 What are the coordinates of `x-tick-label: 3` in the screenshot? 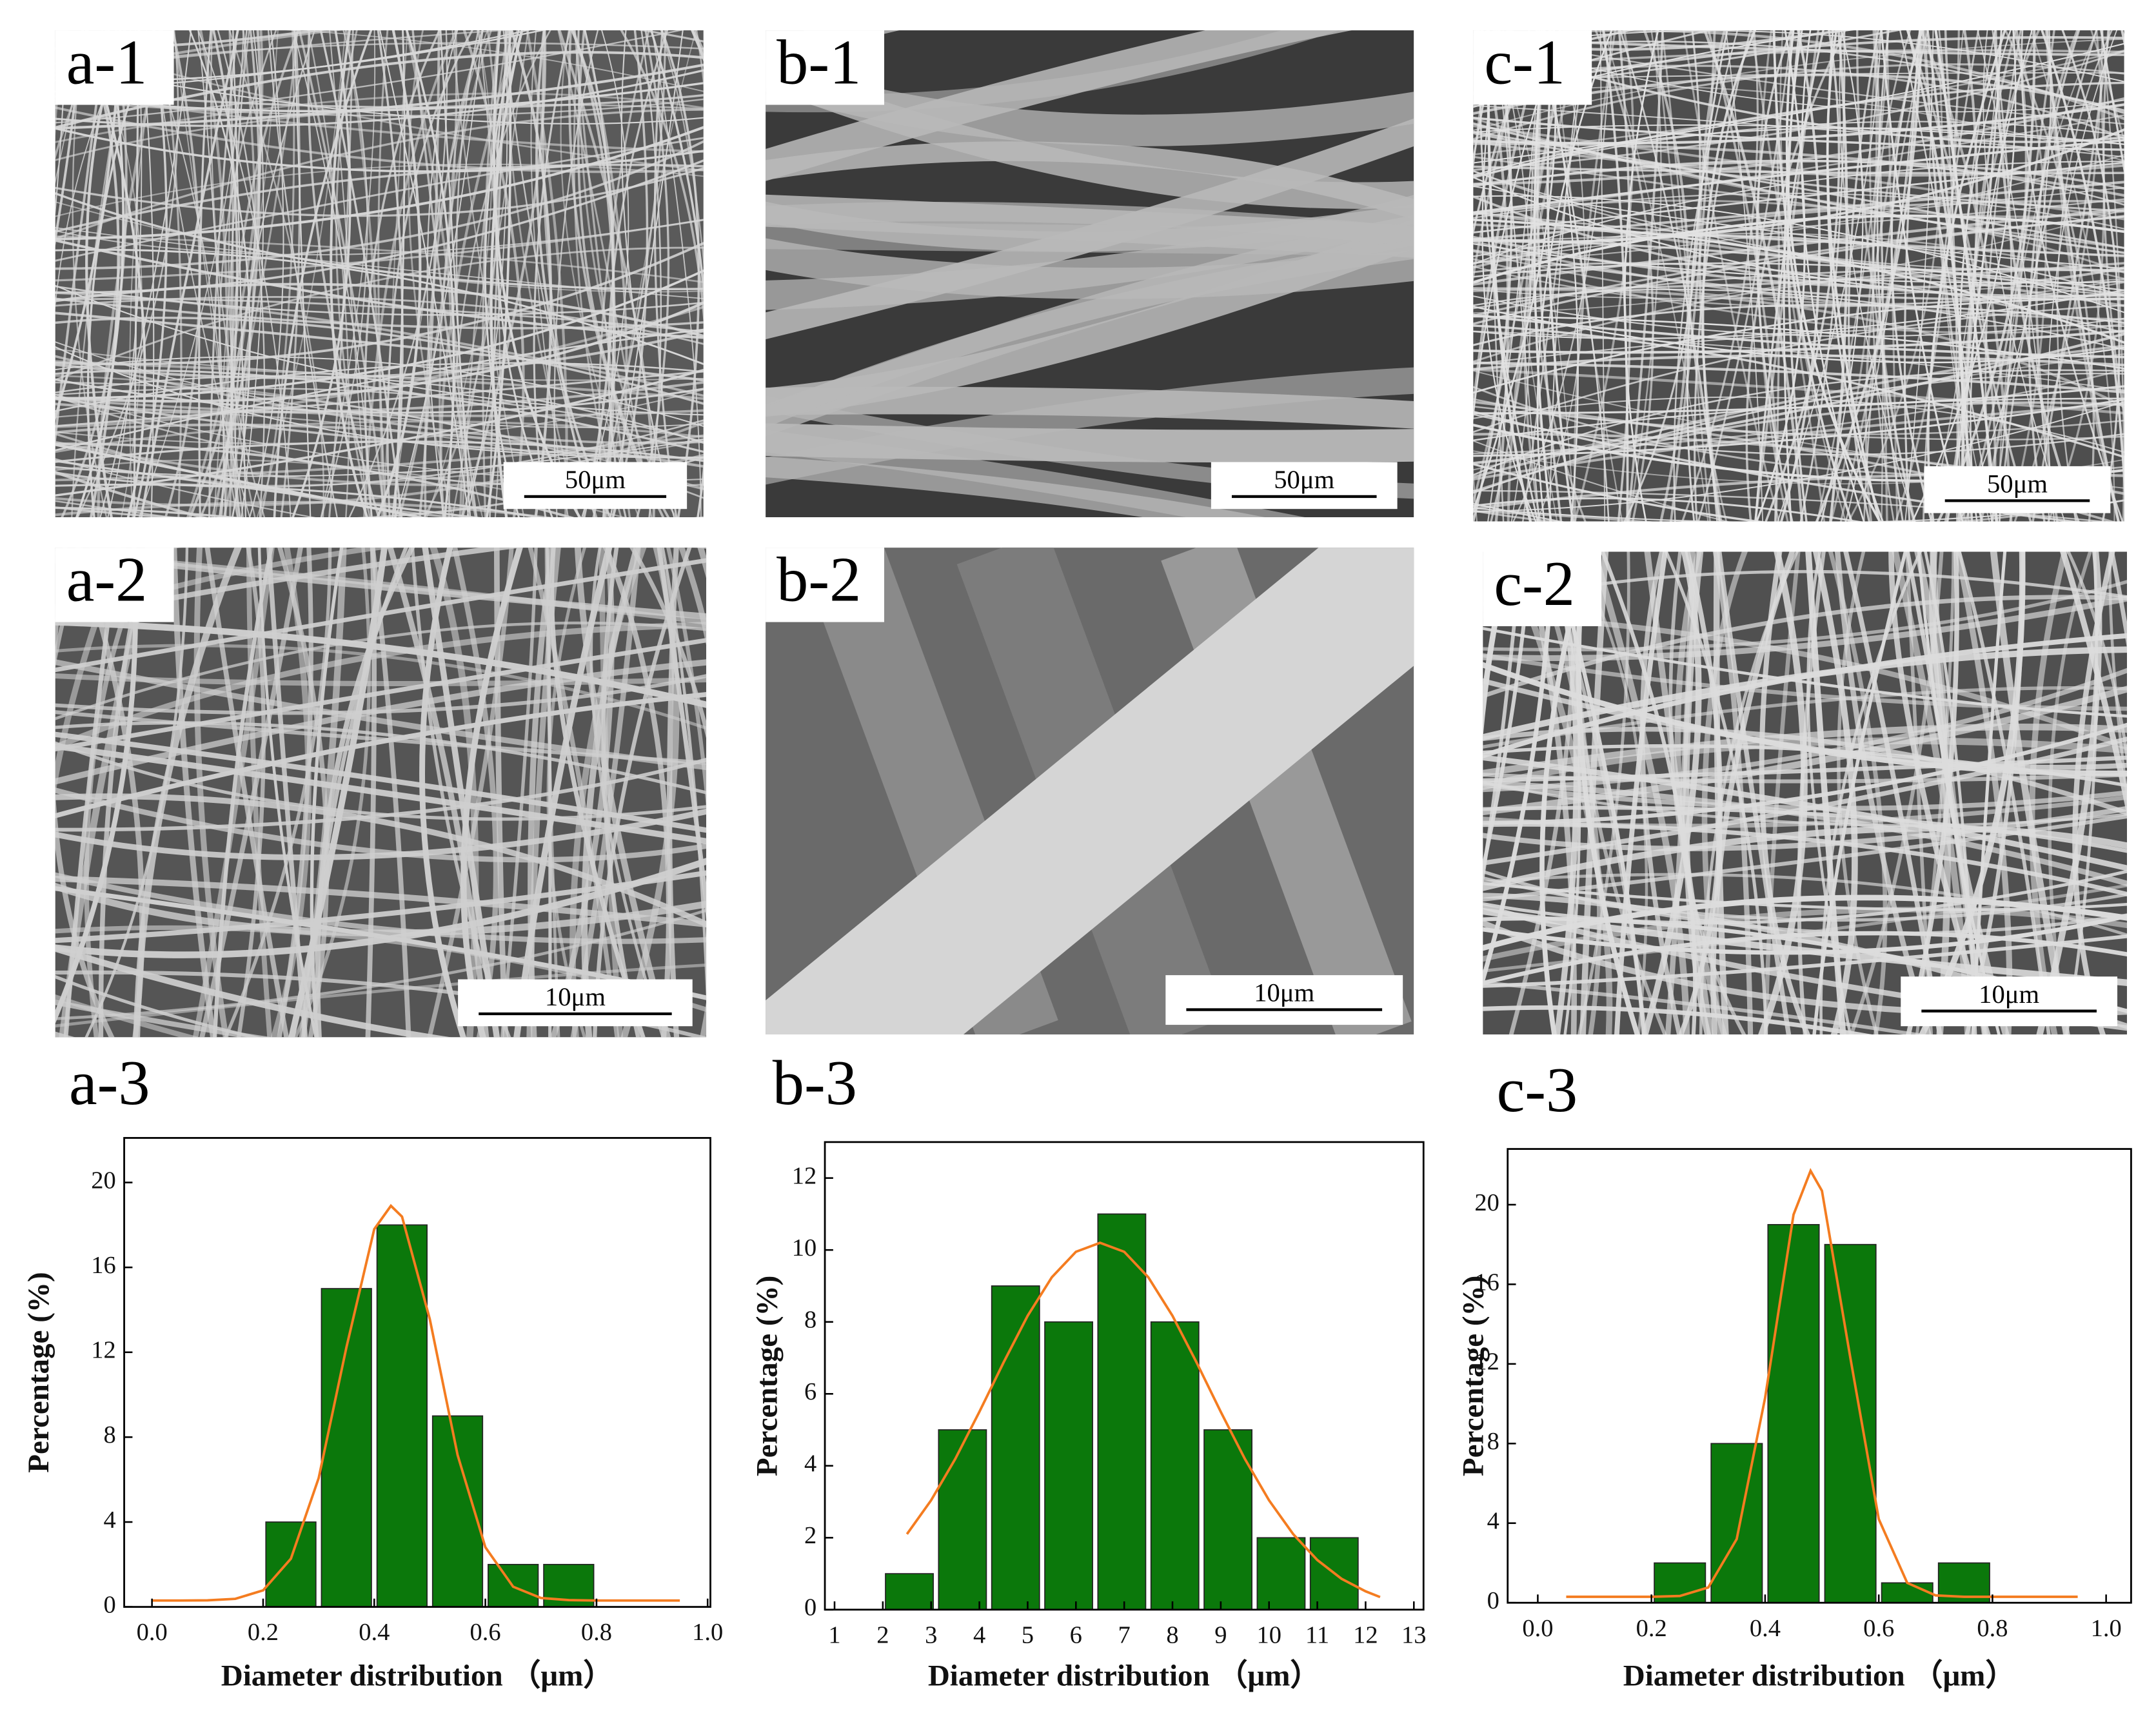 It's located at (931, 1635).